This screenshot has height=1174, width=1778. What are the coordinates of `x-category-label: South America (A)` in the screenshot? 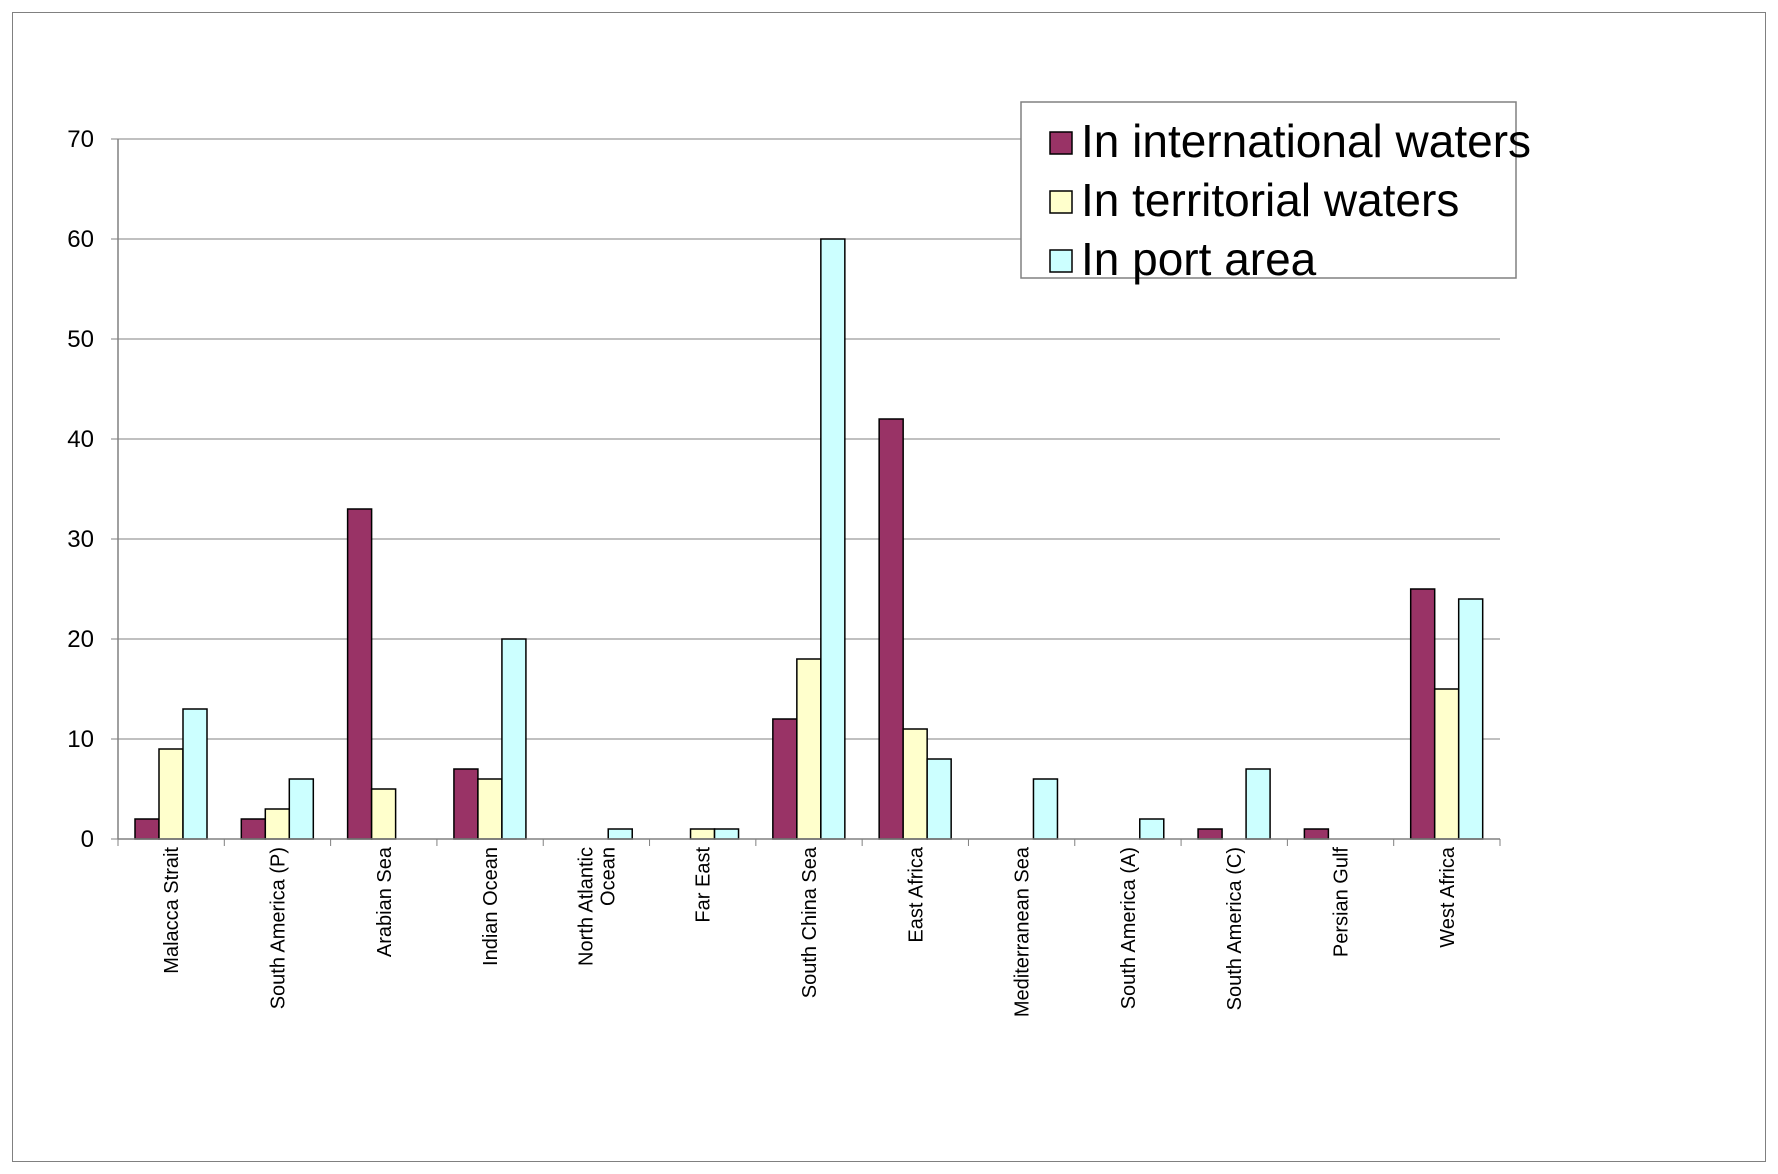 It's located at (1129, 928).